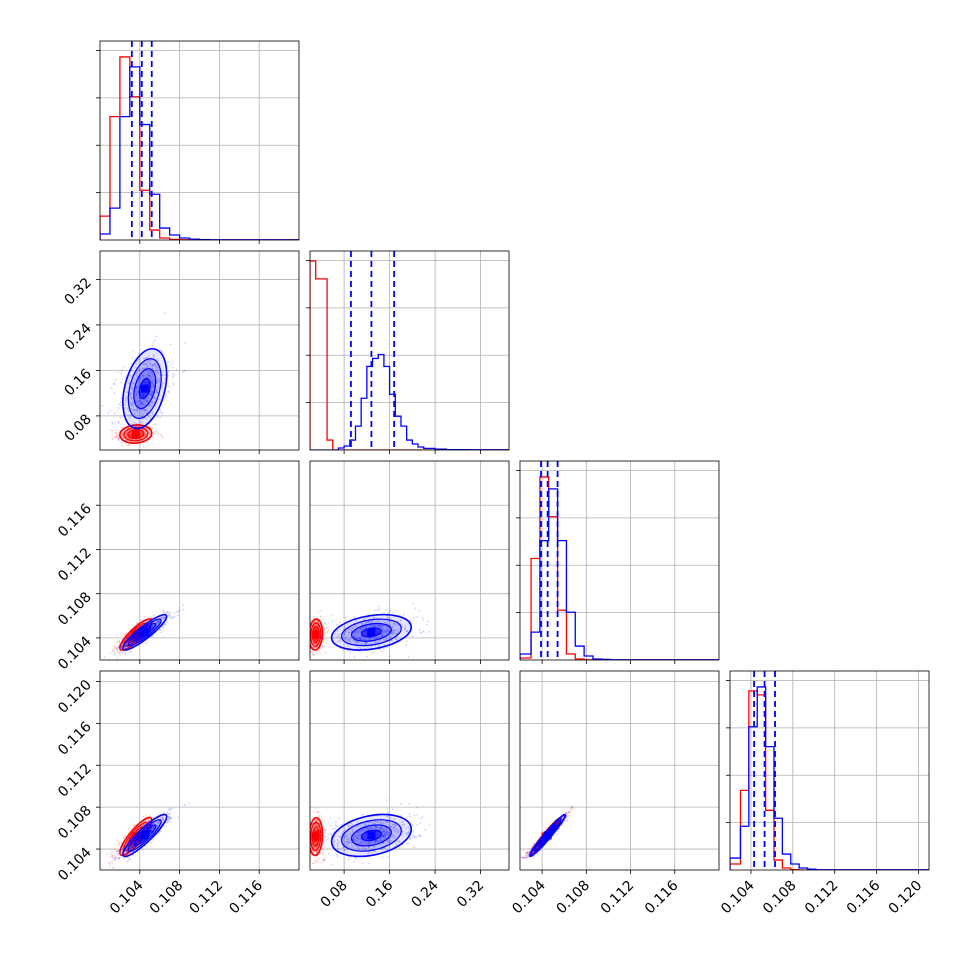 This screenshot has height=970, width=970. Describe the element at coordinates (619, 560) in the screenshot. I see `panel-frame` at that location.